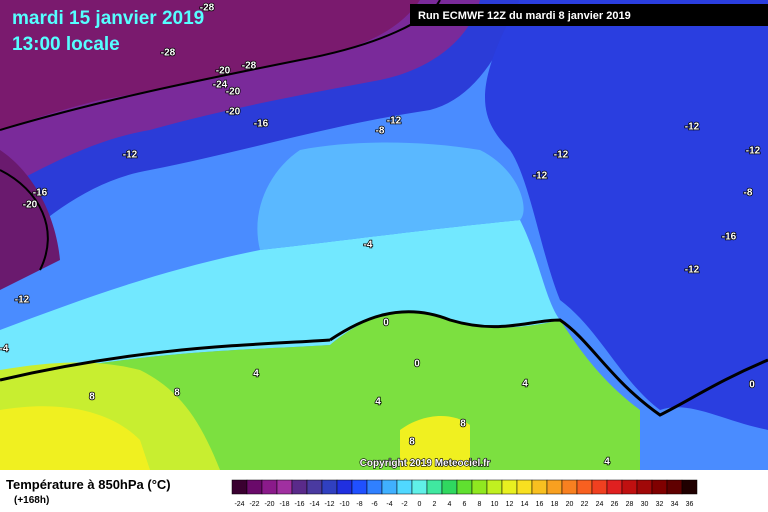  Describe the element at coordinates (425, 463) in the screenshot. I see `copyright: Copyright 2019 Meteociel.fr` at that location.